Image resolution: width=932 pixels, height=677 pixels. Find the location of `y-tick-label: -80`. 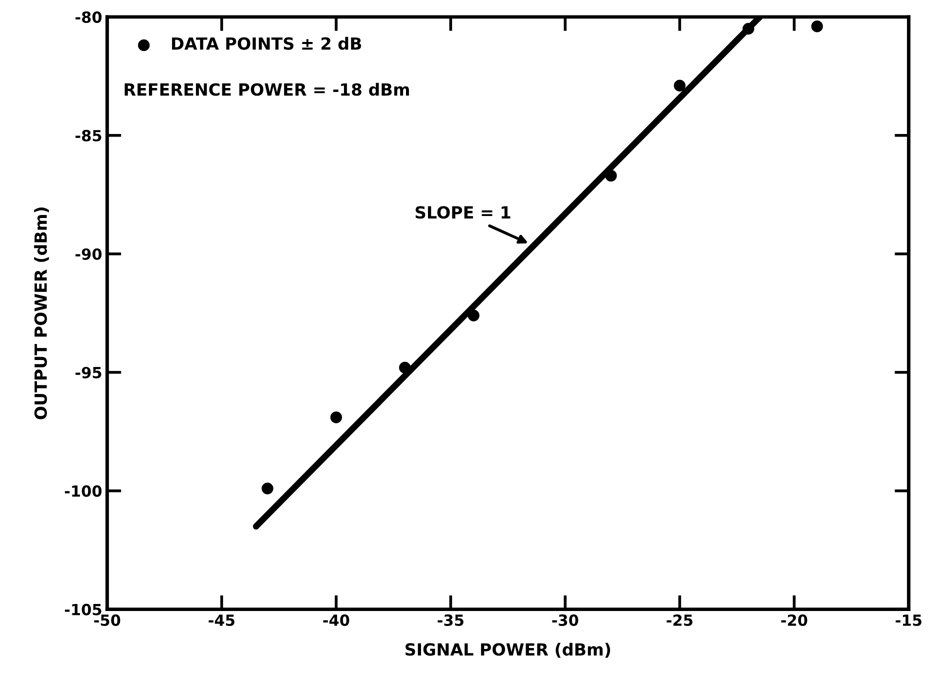

y-tick-label: -80 is located at coordinates (89, 17).